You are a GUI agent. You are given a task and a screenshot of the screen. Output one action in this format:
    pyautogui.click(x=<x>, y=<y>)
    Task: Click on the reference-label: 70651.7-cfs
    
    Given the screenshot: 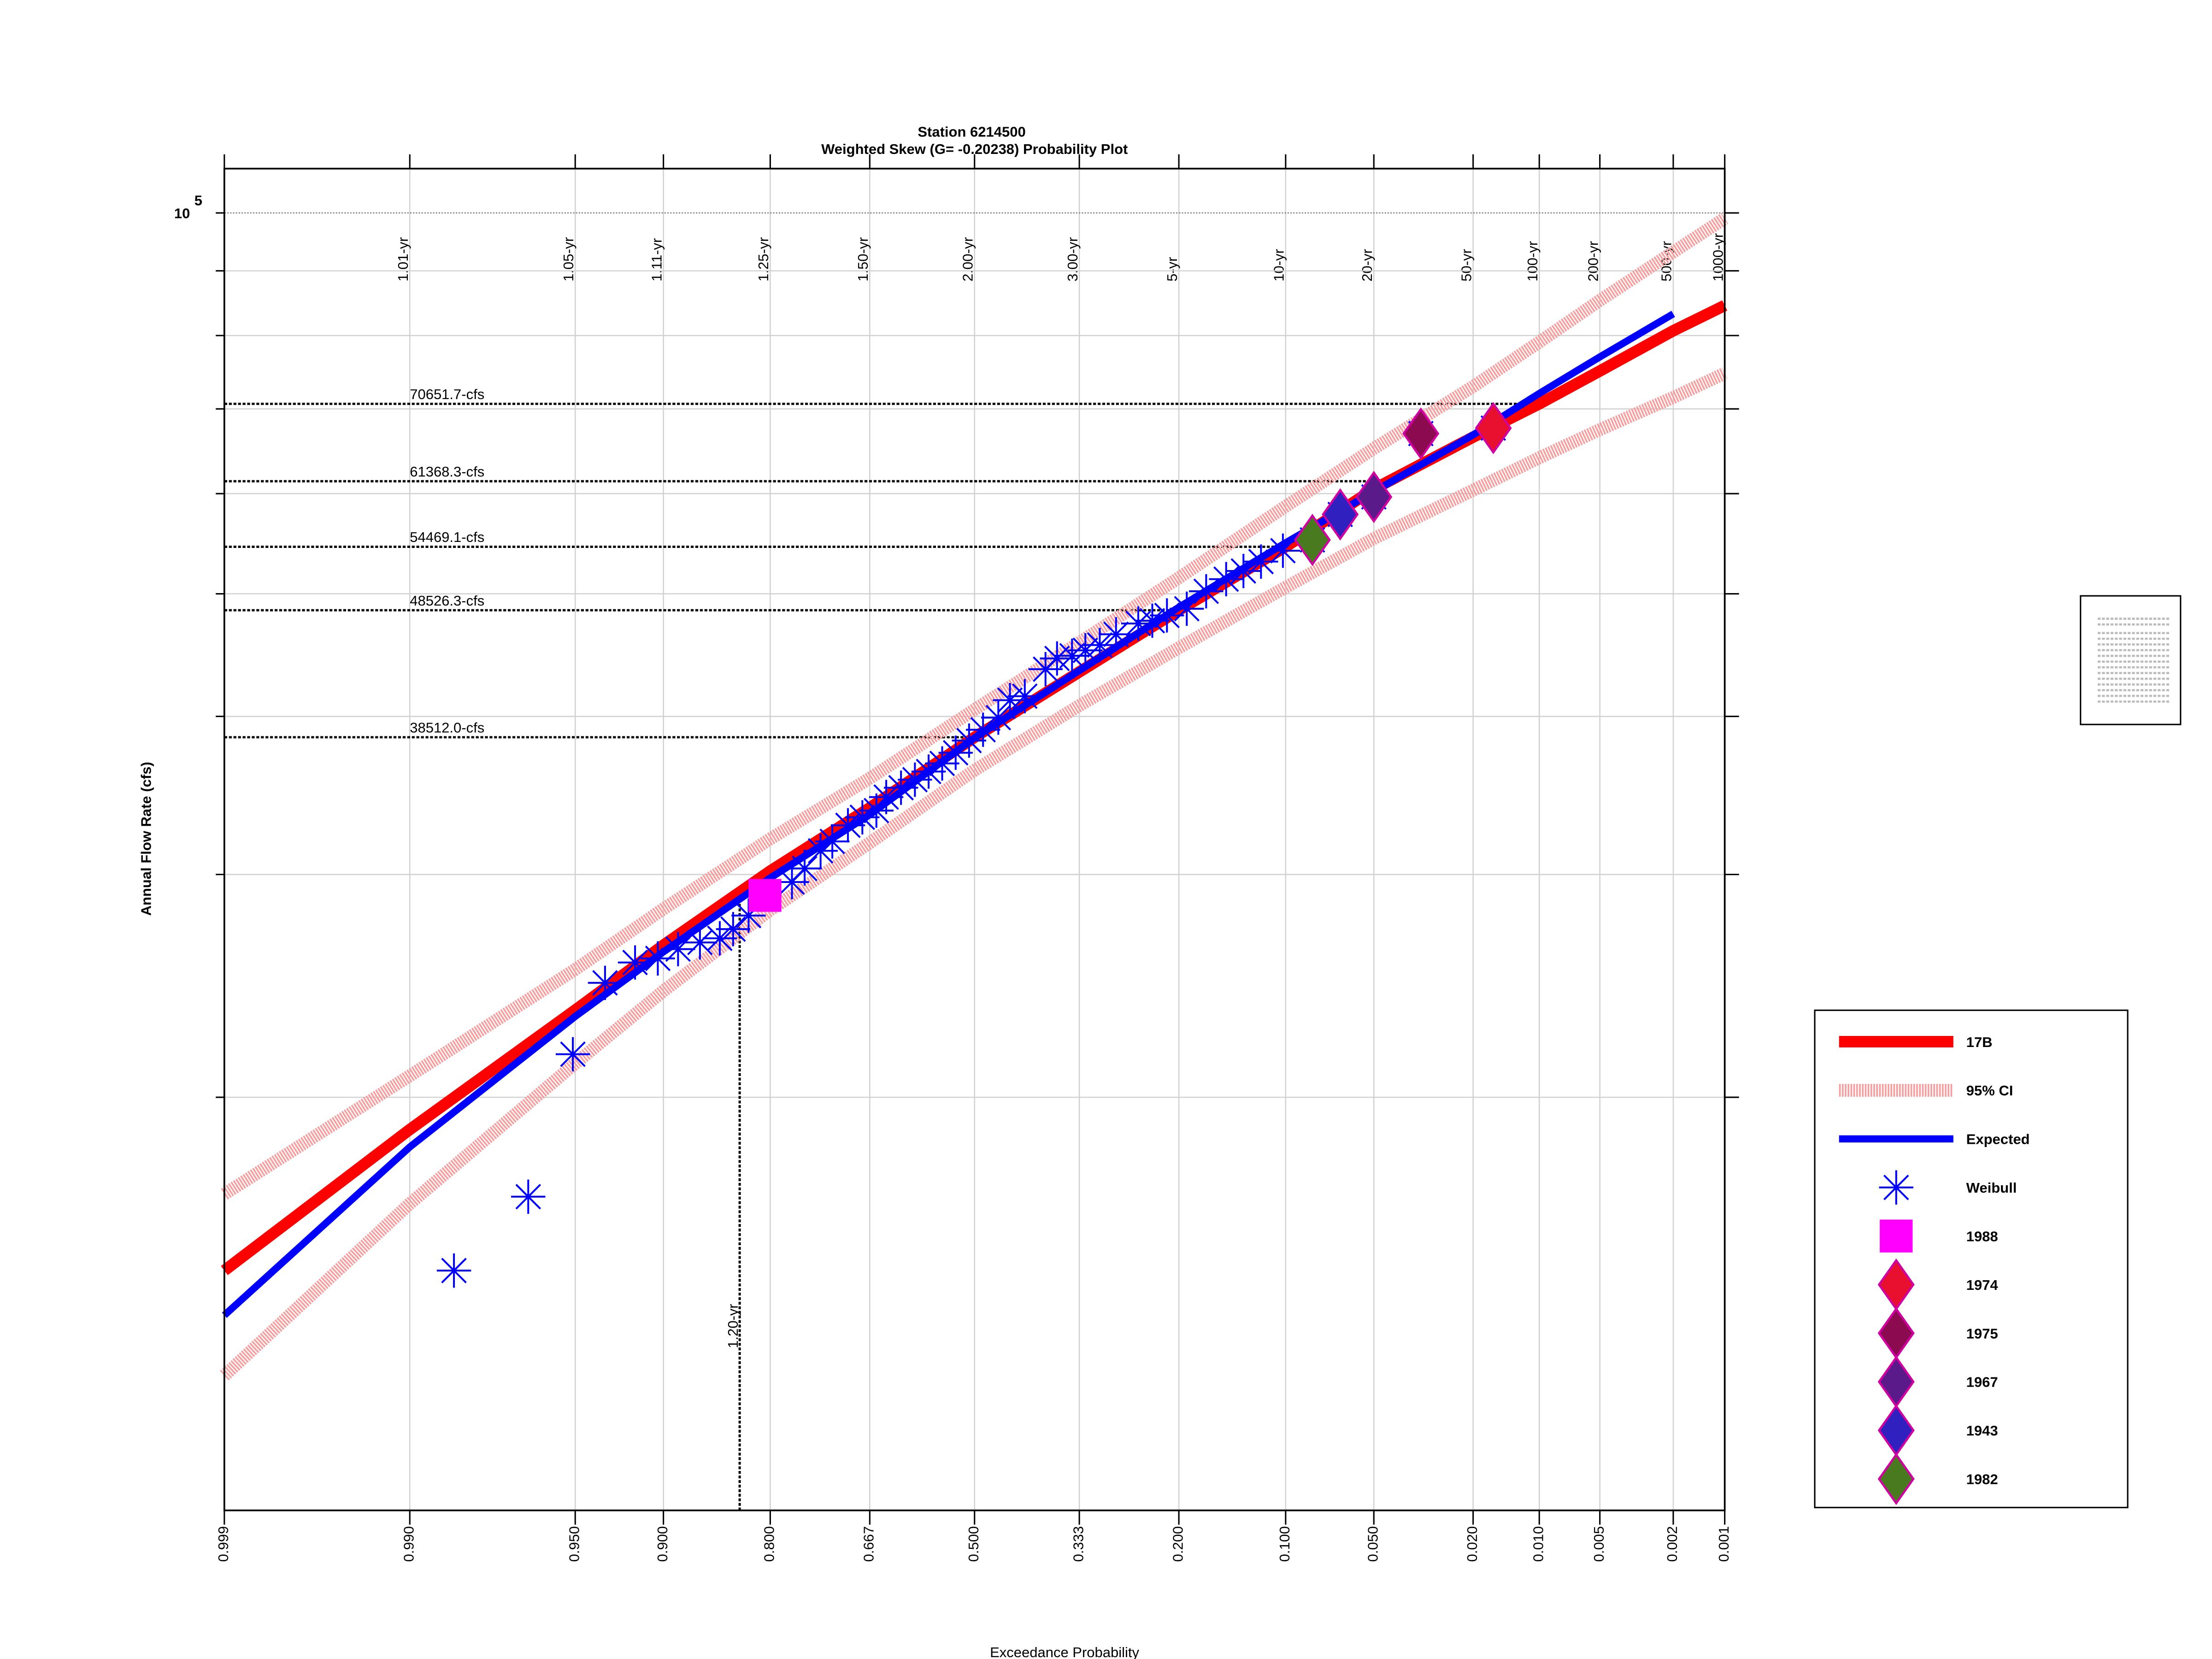 What is the action you would take?
    pyautogui.click(x=447, y=394)
    